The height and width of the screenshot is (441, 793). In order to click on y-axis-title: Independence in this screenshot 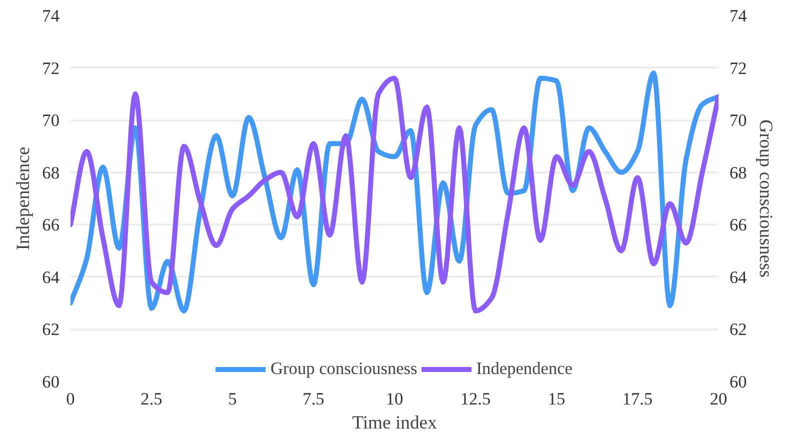, I will do `click(23, 198)`.